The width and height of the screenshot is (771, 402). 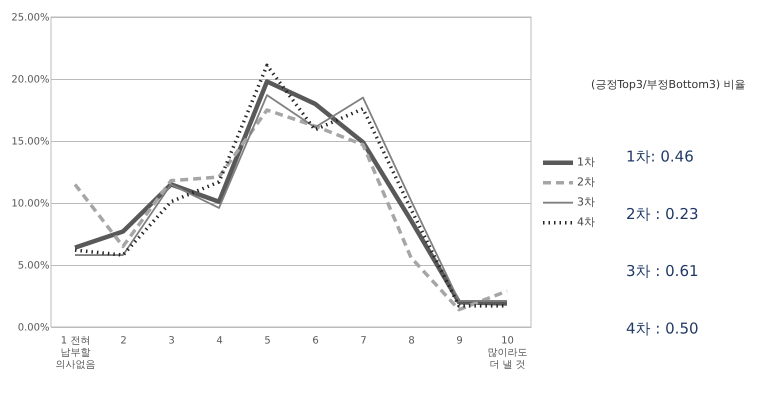 What do you see at coordinates (267, 341) in the screenshot?
I see `x-tick-label: 5` at bounding box center [267, 341].